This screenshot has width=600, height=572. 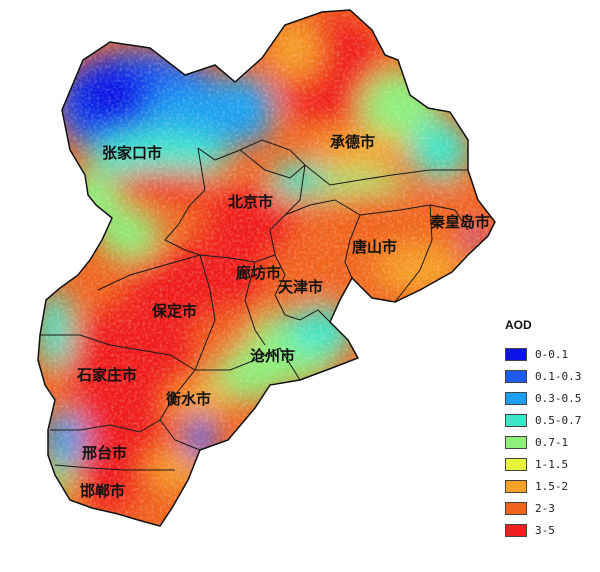 I want to click on legend-item: 0.3-0.5, so click(x=551, y=398).